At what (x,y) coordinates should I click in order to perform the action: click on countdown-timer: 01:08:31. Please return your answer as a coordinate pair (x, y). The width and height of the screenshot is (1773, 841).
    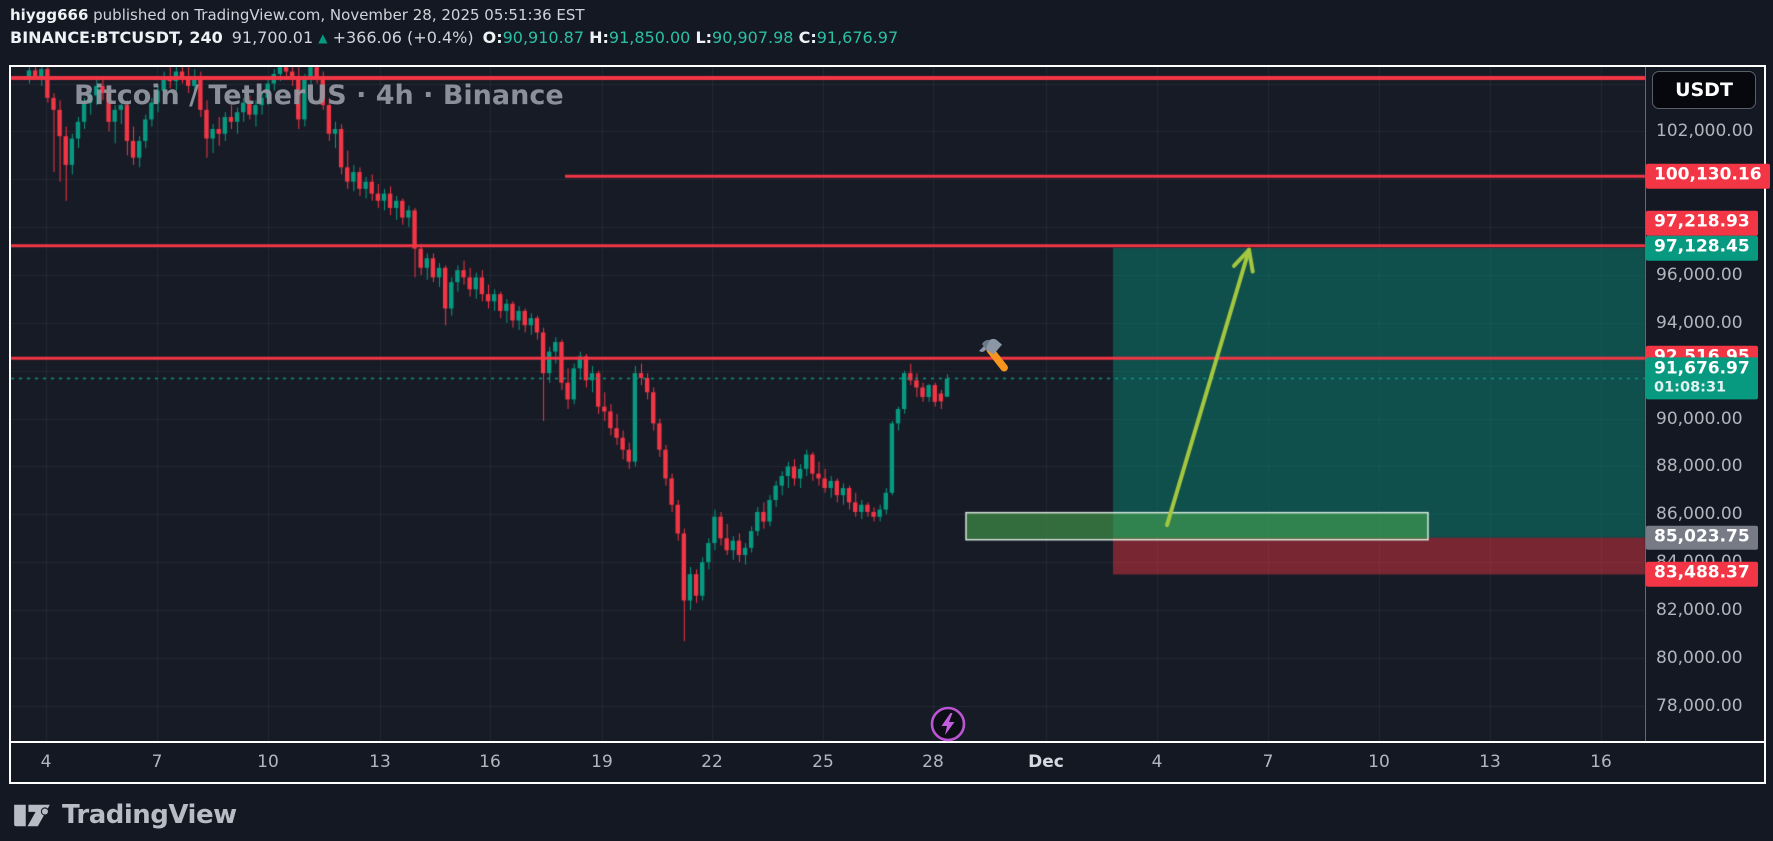
    Looking at the image, I should click on (1690, 387).